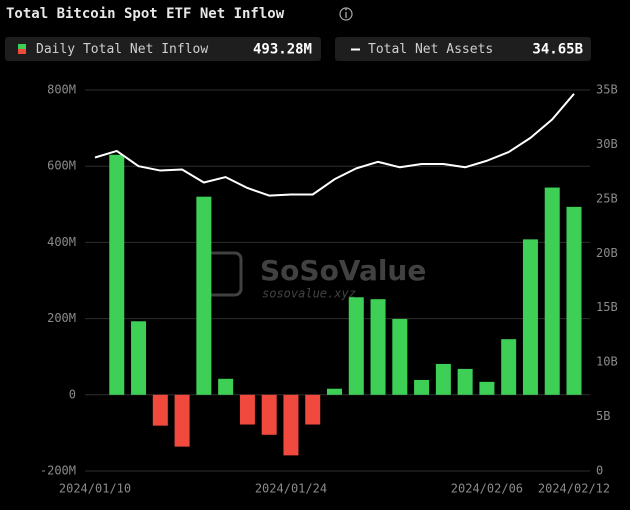 This screenshot has height=510, width=630. What do you see at coordinates (145, 14) in the screenshot?
I see `chart-title: Total Bitcoin Spot ETF Net Inflow` at bounding box center [145, 14].